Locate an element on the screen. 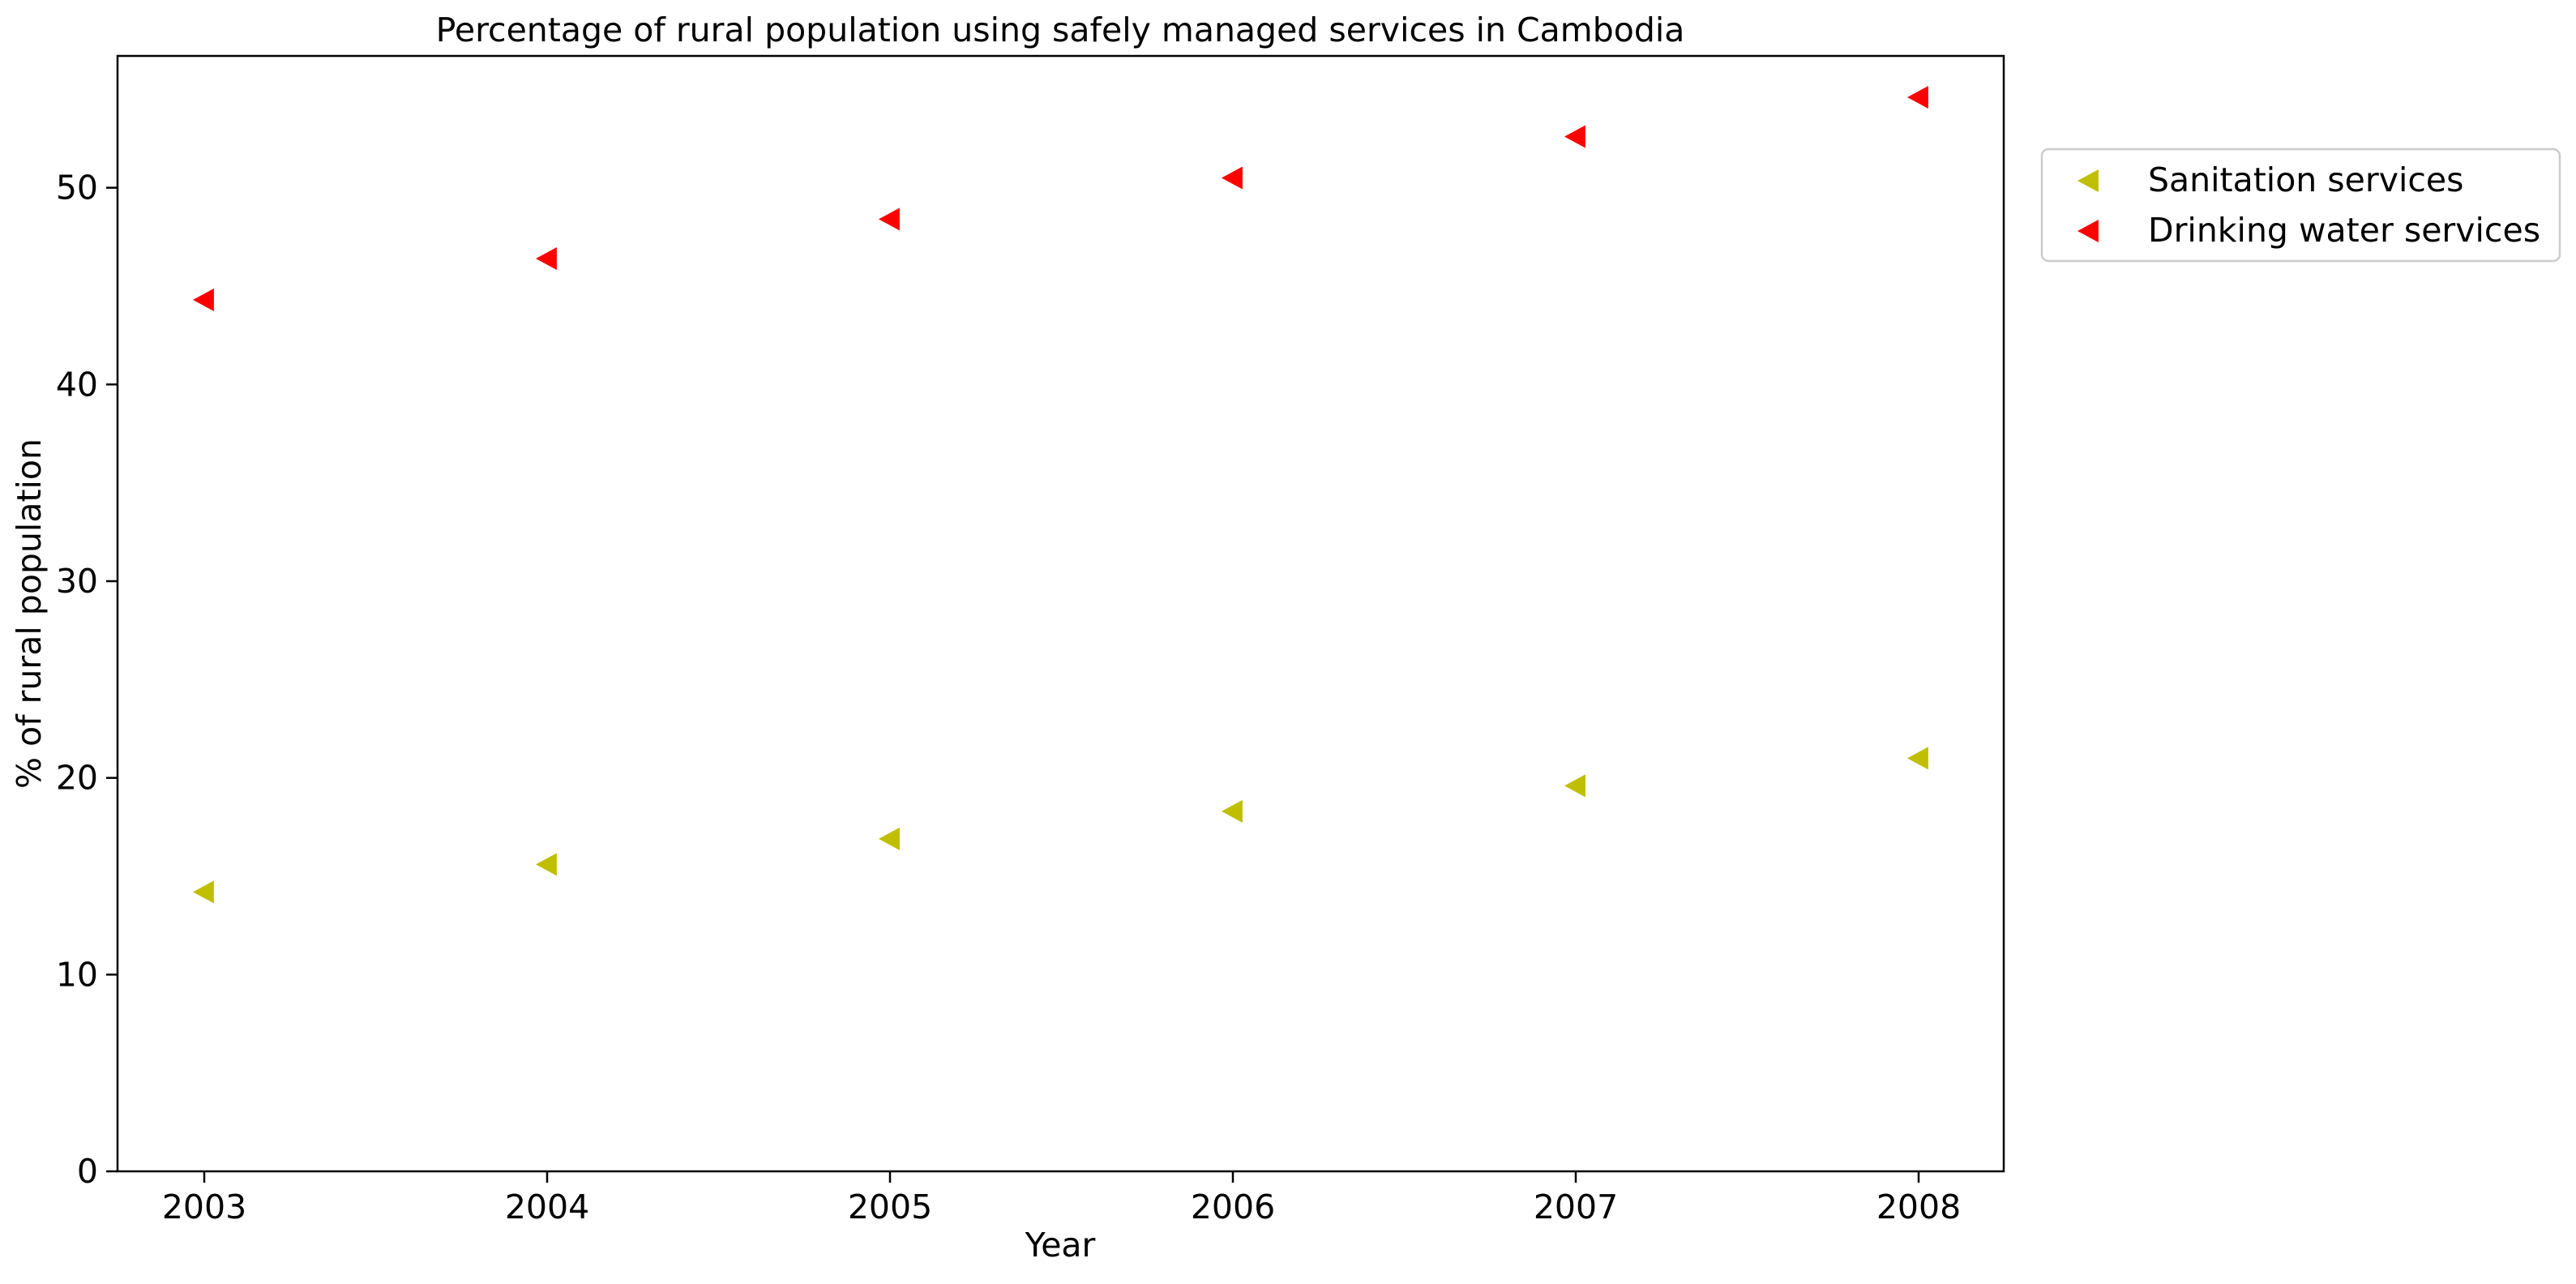  x-tick-label: 2005 is located at coordinates (890, 1207).